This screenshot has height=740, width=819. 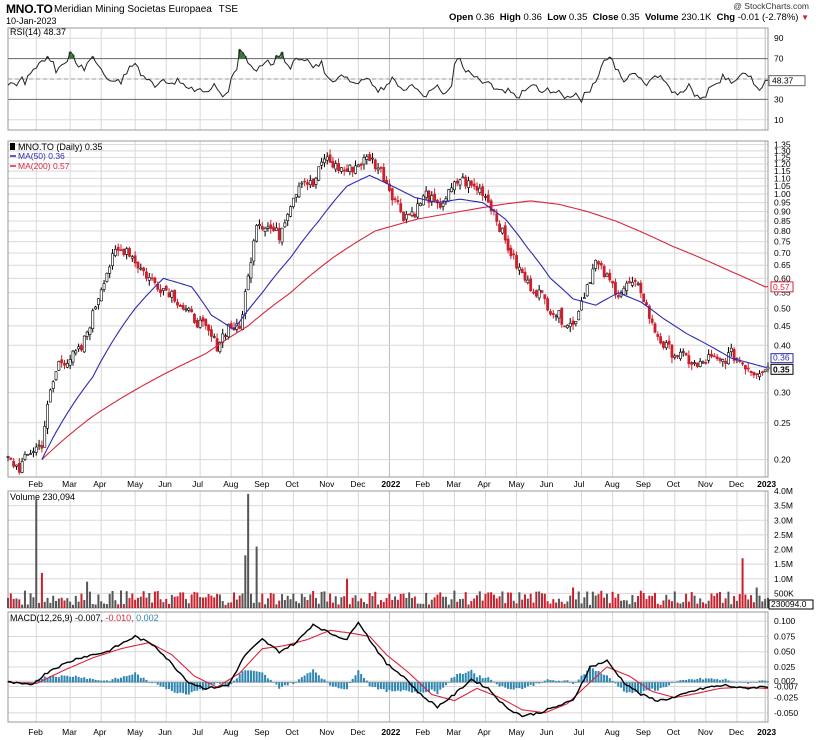 What do you see at coordinates (12, 146) in the screenshot?
I see `price-legend-candle-icon` at bounding box center [12, 146].